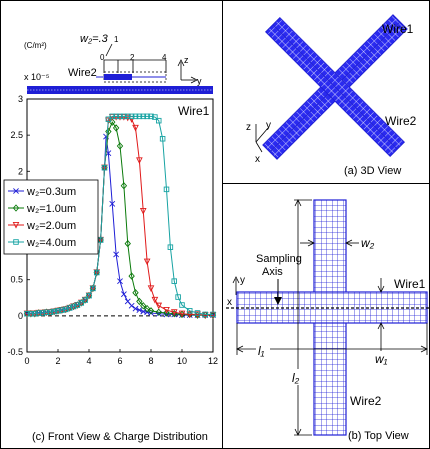 This screenshot has height=449, width=430. I want to click on panel-b-wire1-label: Wire1, so click(410, 284).